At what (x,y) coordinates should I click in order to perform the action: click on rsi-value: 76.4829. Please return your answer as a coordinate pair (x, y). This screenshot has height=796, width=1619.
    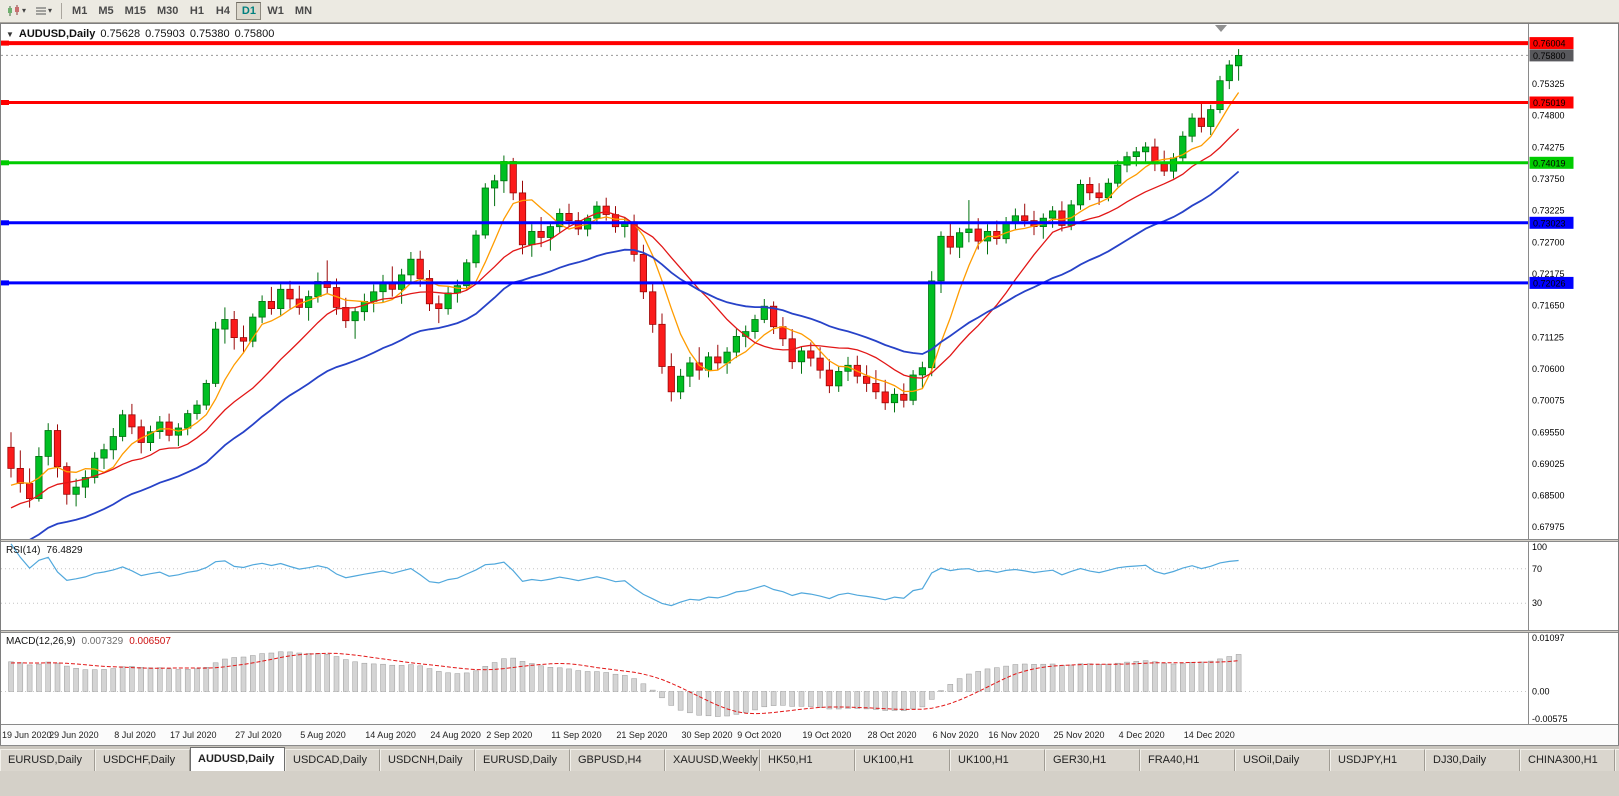
    Looking at the image, I should click on (64, 550).